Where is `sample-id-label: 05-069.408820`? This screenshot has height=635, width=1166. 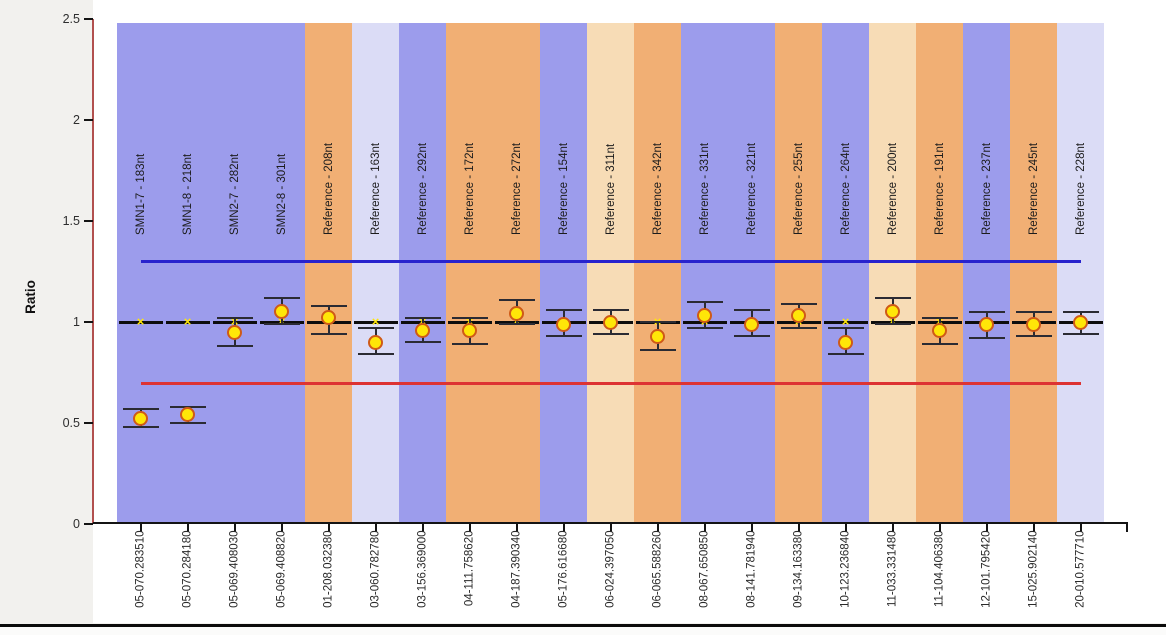 sample-id-label: 05-069.408820 is located at coordinates (281, 569).